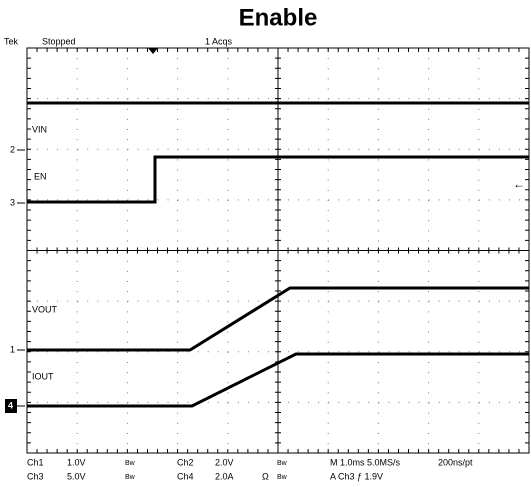  What do you see at coordinates (35, 462) in the screenshot?
I see `footer-text: Ch1` at bounding box center [35, 462].